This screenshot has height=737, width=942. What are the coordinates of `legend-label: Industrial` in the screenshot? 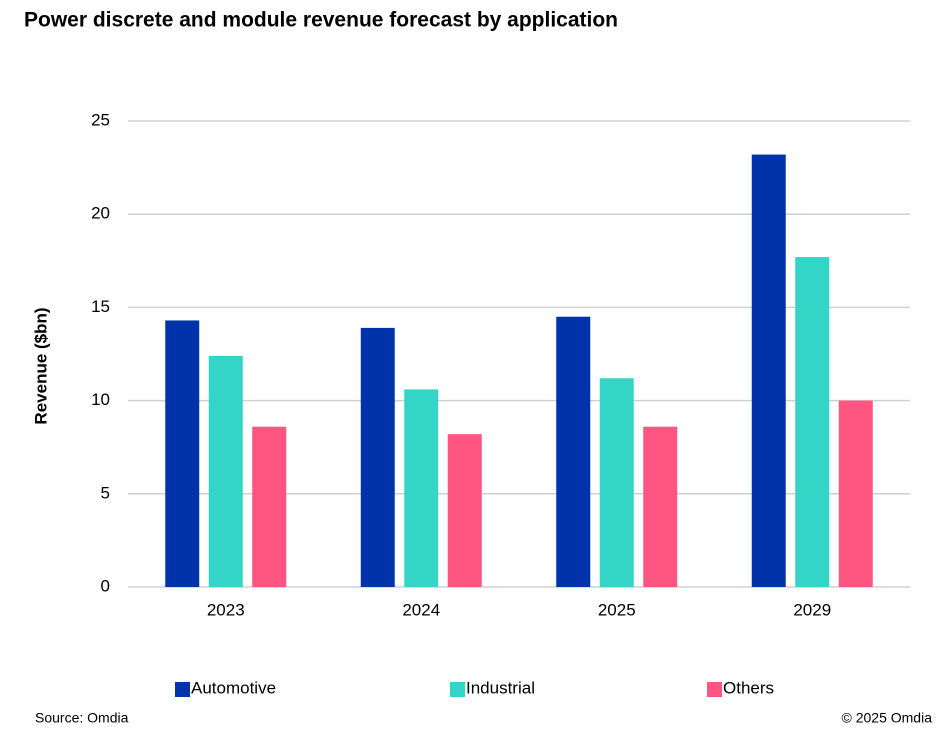 It's located at (500, 687).